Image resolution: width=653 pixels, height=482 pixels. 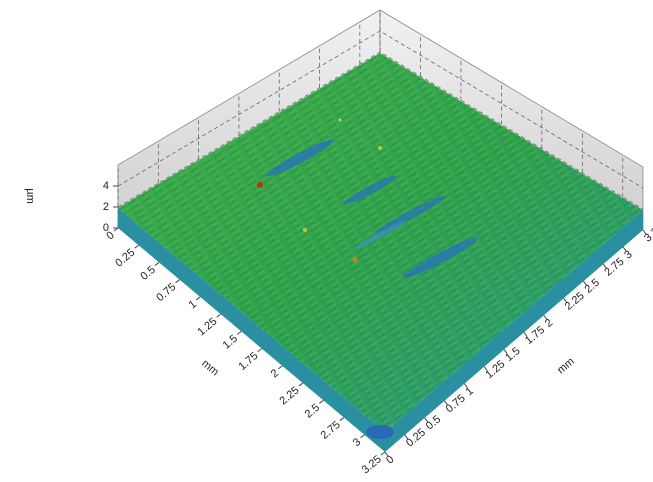 What do you see at coordinates (512, 354) in the screenshot?
I see `y-tick-label: 1.5` at bounding box center [512, 354].